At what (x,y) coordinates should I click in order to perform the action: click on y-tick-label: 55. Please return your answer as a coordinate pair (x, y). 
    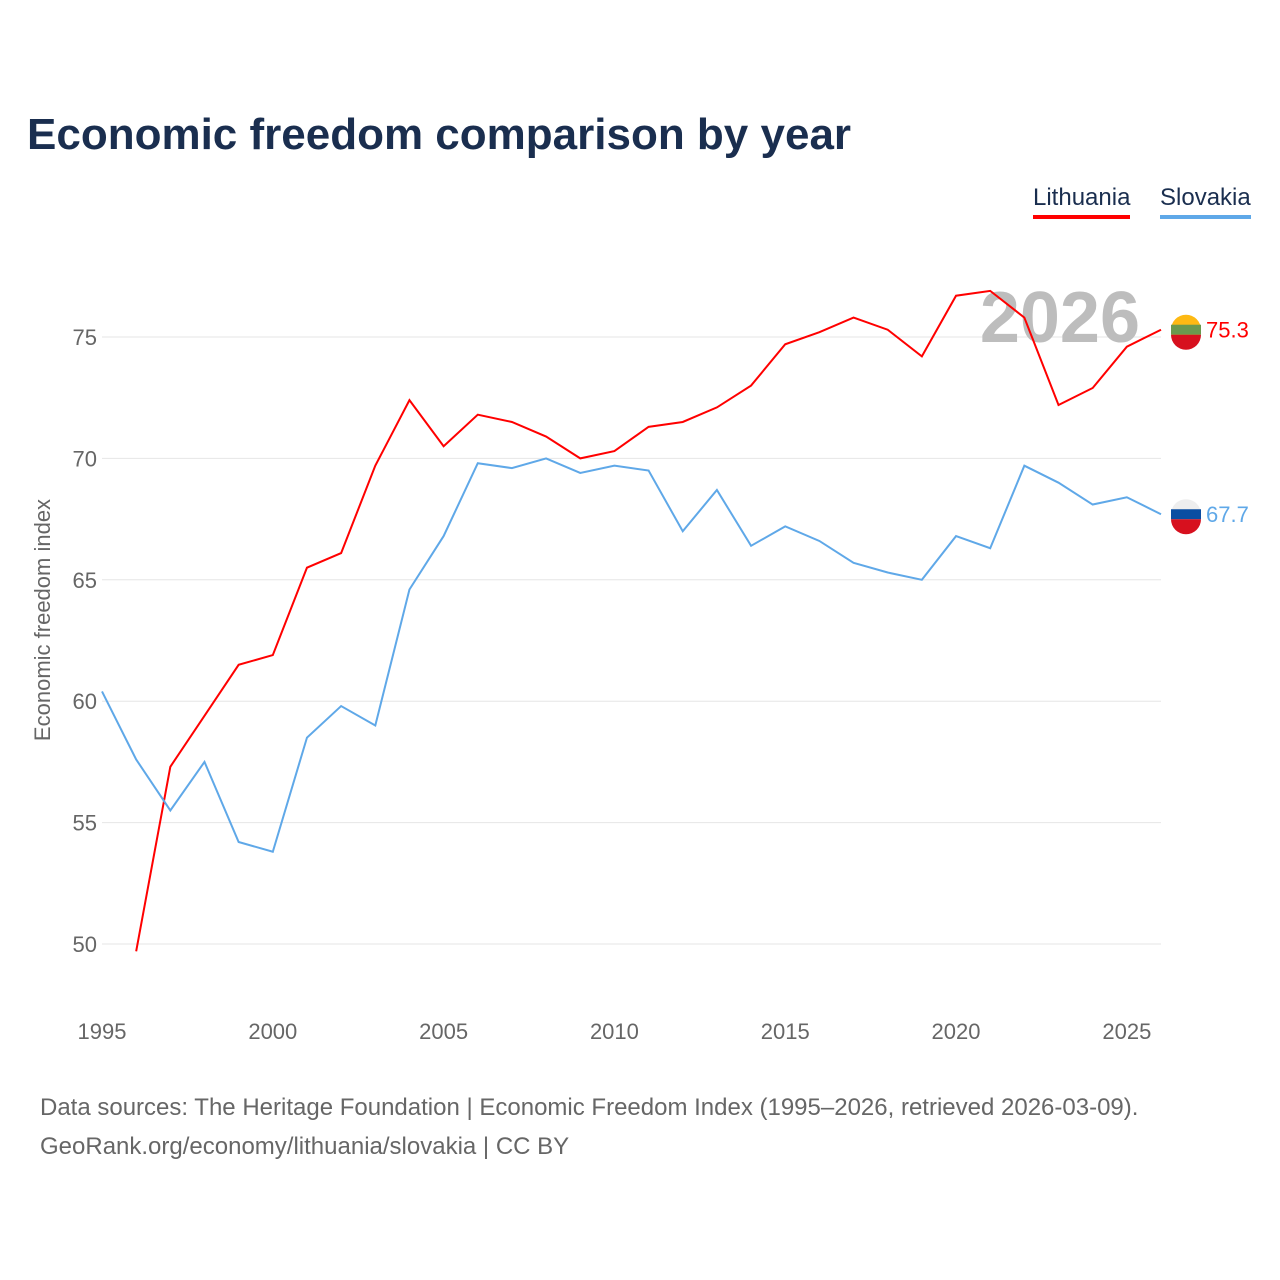
    Looking at the image, I should click on (85, 823).